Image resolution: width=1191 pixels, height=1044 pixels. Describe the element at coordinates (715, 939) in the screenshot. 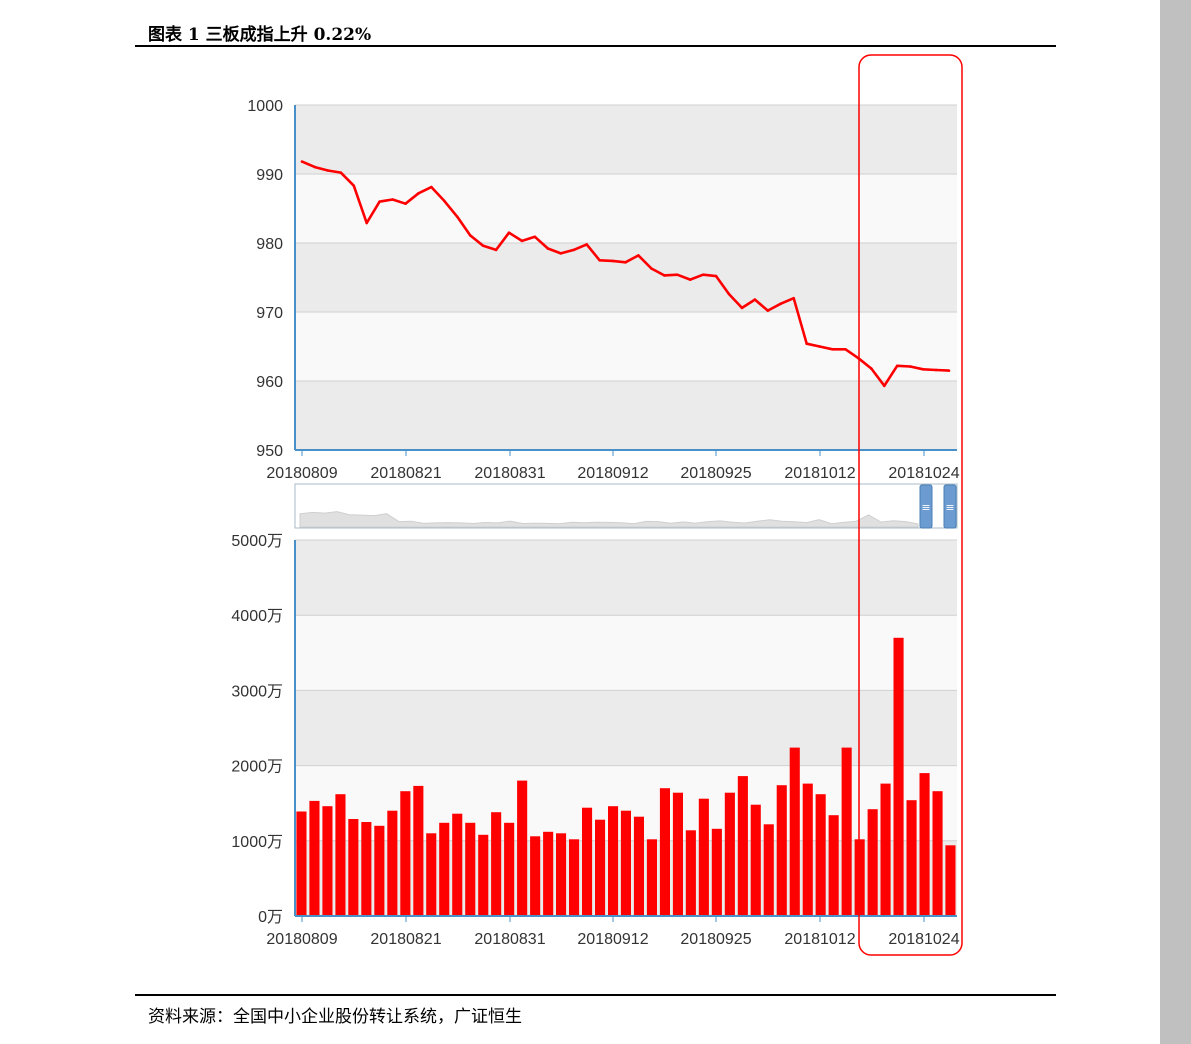

I see `x-tick-label: 20180925` at that location.